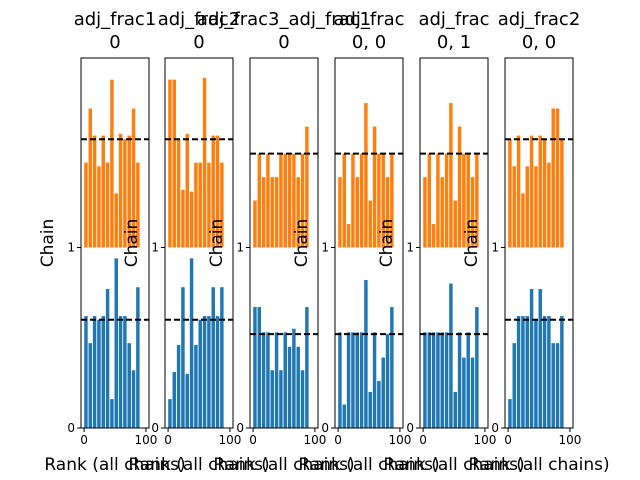 The width and height of the screenshot is (640, 480). I want to click on panel-title-line-1: adj_frac3_adj_frac1, so click(284, 19).